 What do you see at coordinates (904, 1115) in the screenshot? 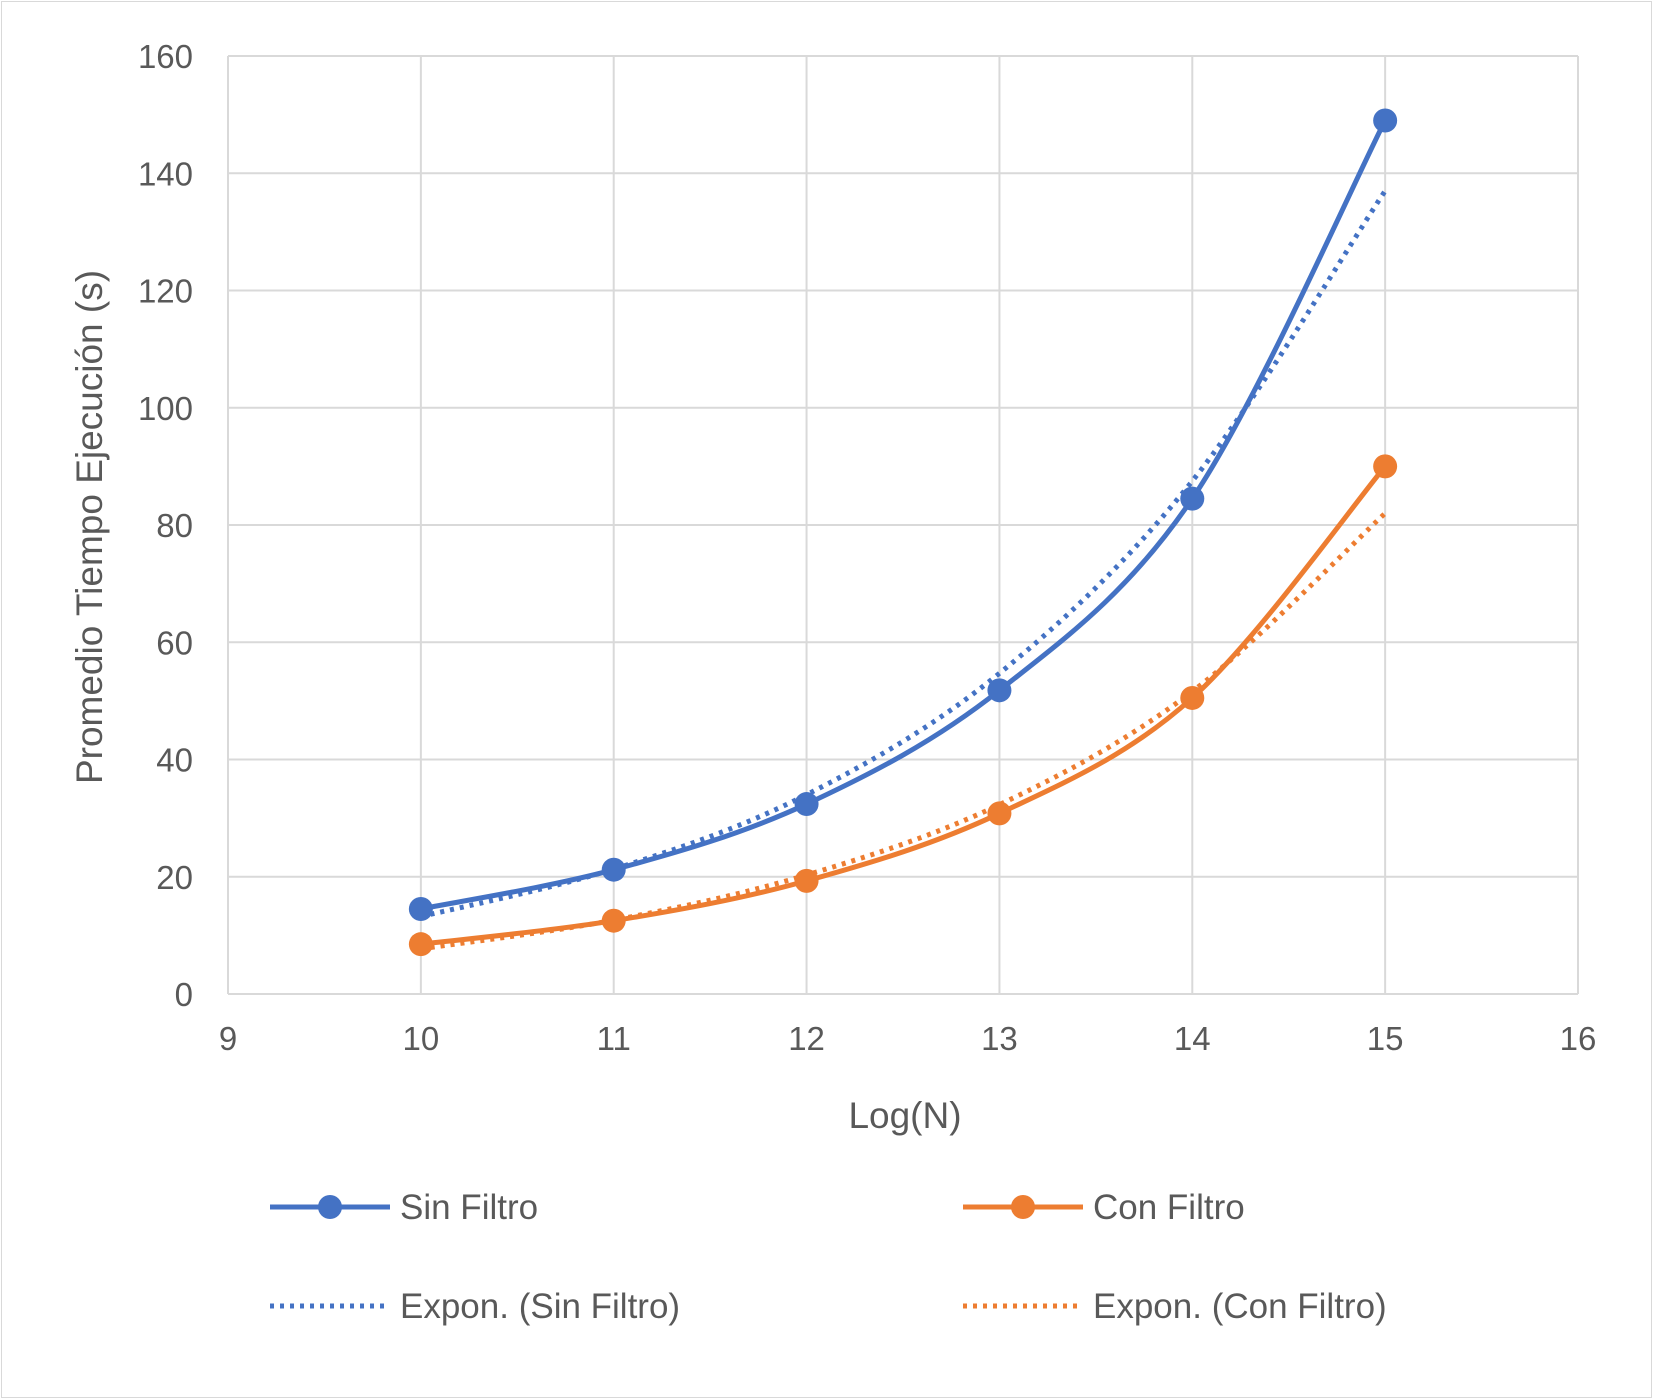
I see `x-axis-title: Log(N)` at bounding box center [904, 1115].